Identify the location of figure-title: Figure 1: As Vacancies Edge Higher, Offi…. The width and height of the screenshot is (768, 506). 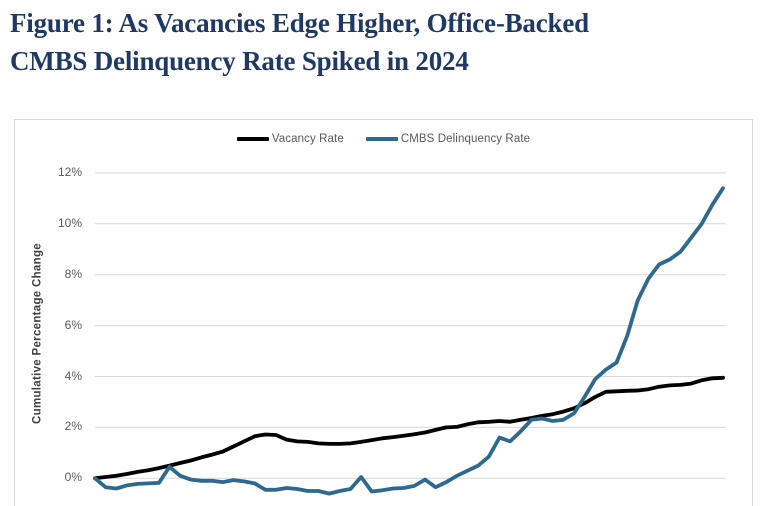
(380, 42).